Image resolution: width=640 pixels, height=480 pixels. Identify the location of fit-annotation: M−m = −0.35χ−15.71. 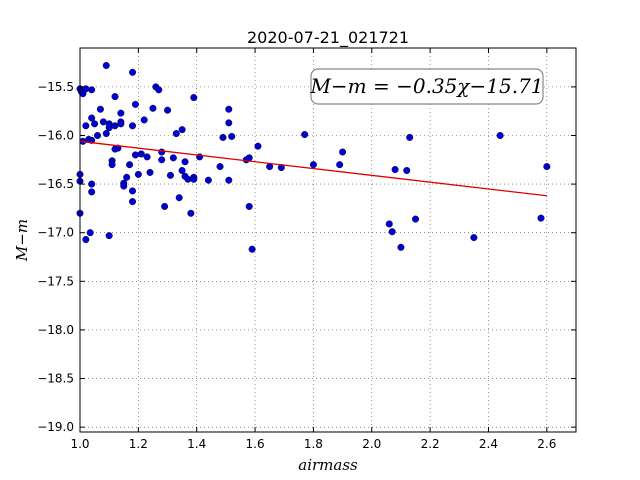
(426, 86).